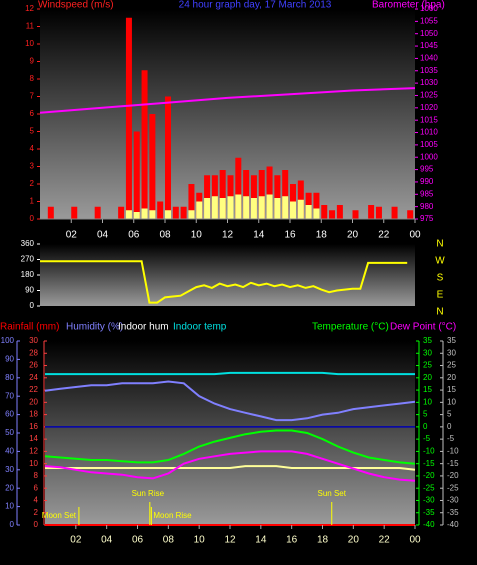 The height and width of the screenshot is (565, 477). What do you see at coordinates (32, 61) in the screenshot?
I see `y-tick-label: 9` at bounding box center [32, 61].